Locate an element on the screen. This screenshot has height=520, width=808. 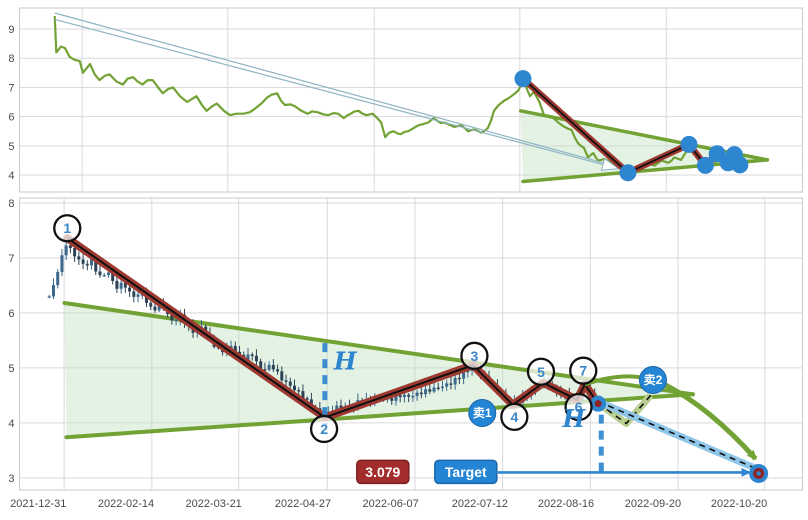
projection-decline-core is located at coordinates (677, 435).